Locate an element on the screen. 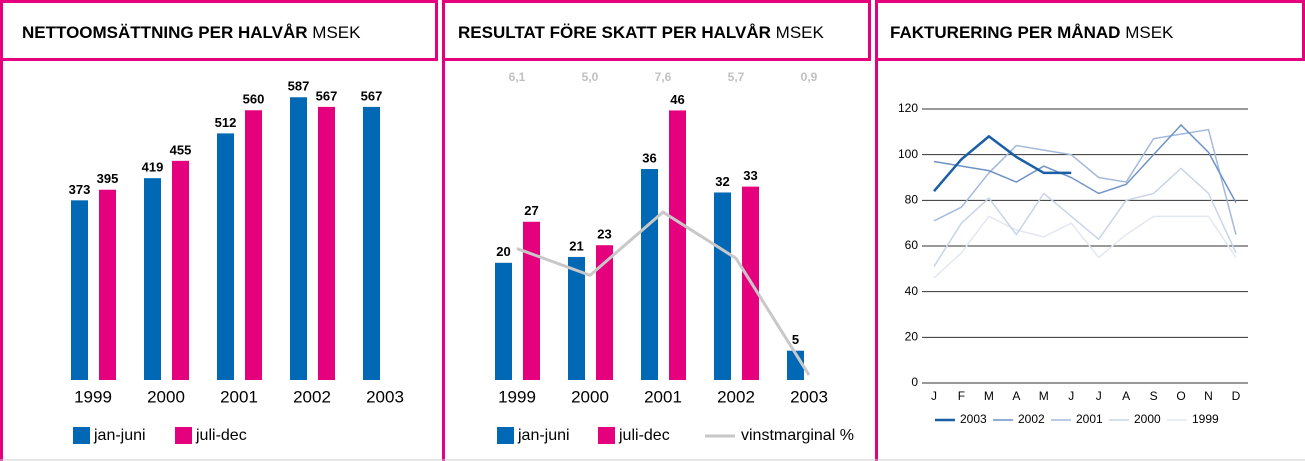 The width and height of the screenshot is (1305, 461). bar-value-label: 33 is located at coordinates (750, 175).